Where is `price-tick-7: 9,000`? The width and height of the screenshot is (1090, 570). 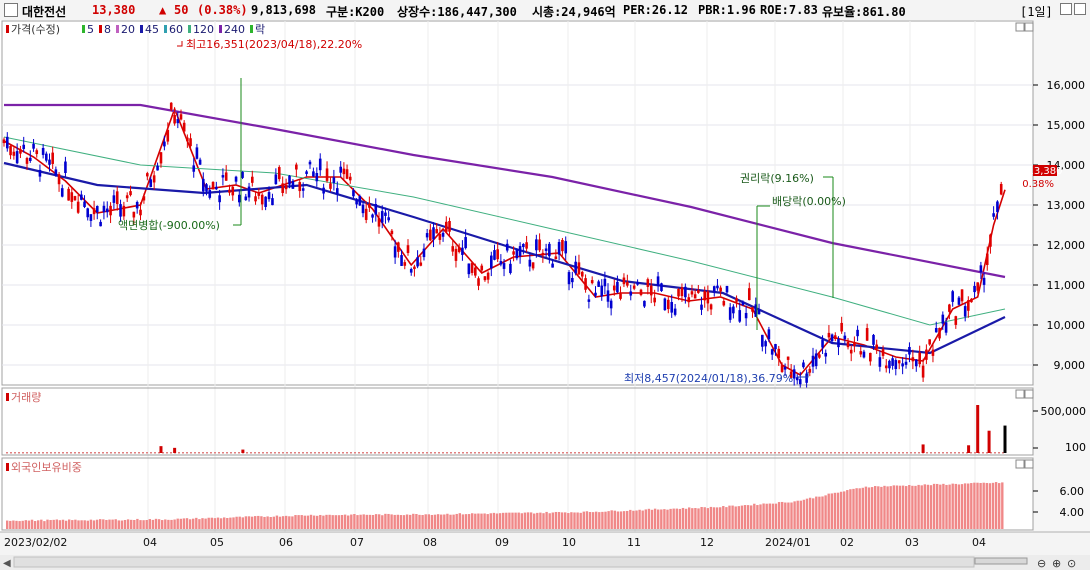
price-tick-7: 9,000 is located at coordinates (1070, 365).